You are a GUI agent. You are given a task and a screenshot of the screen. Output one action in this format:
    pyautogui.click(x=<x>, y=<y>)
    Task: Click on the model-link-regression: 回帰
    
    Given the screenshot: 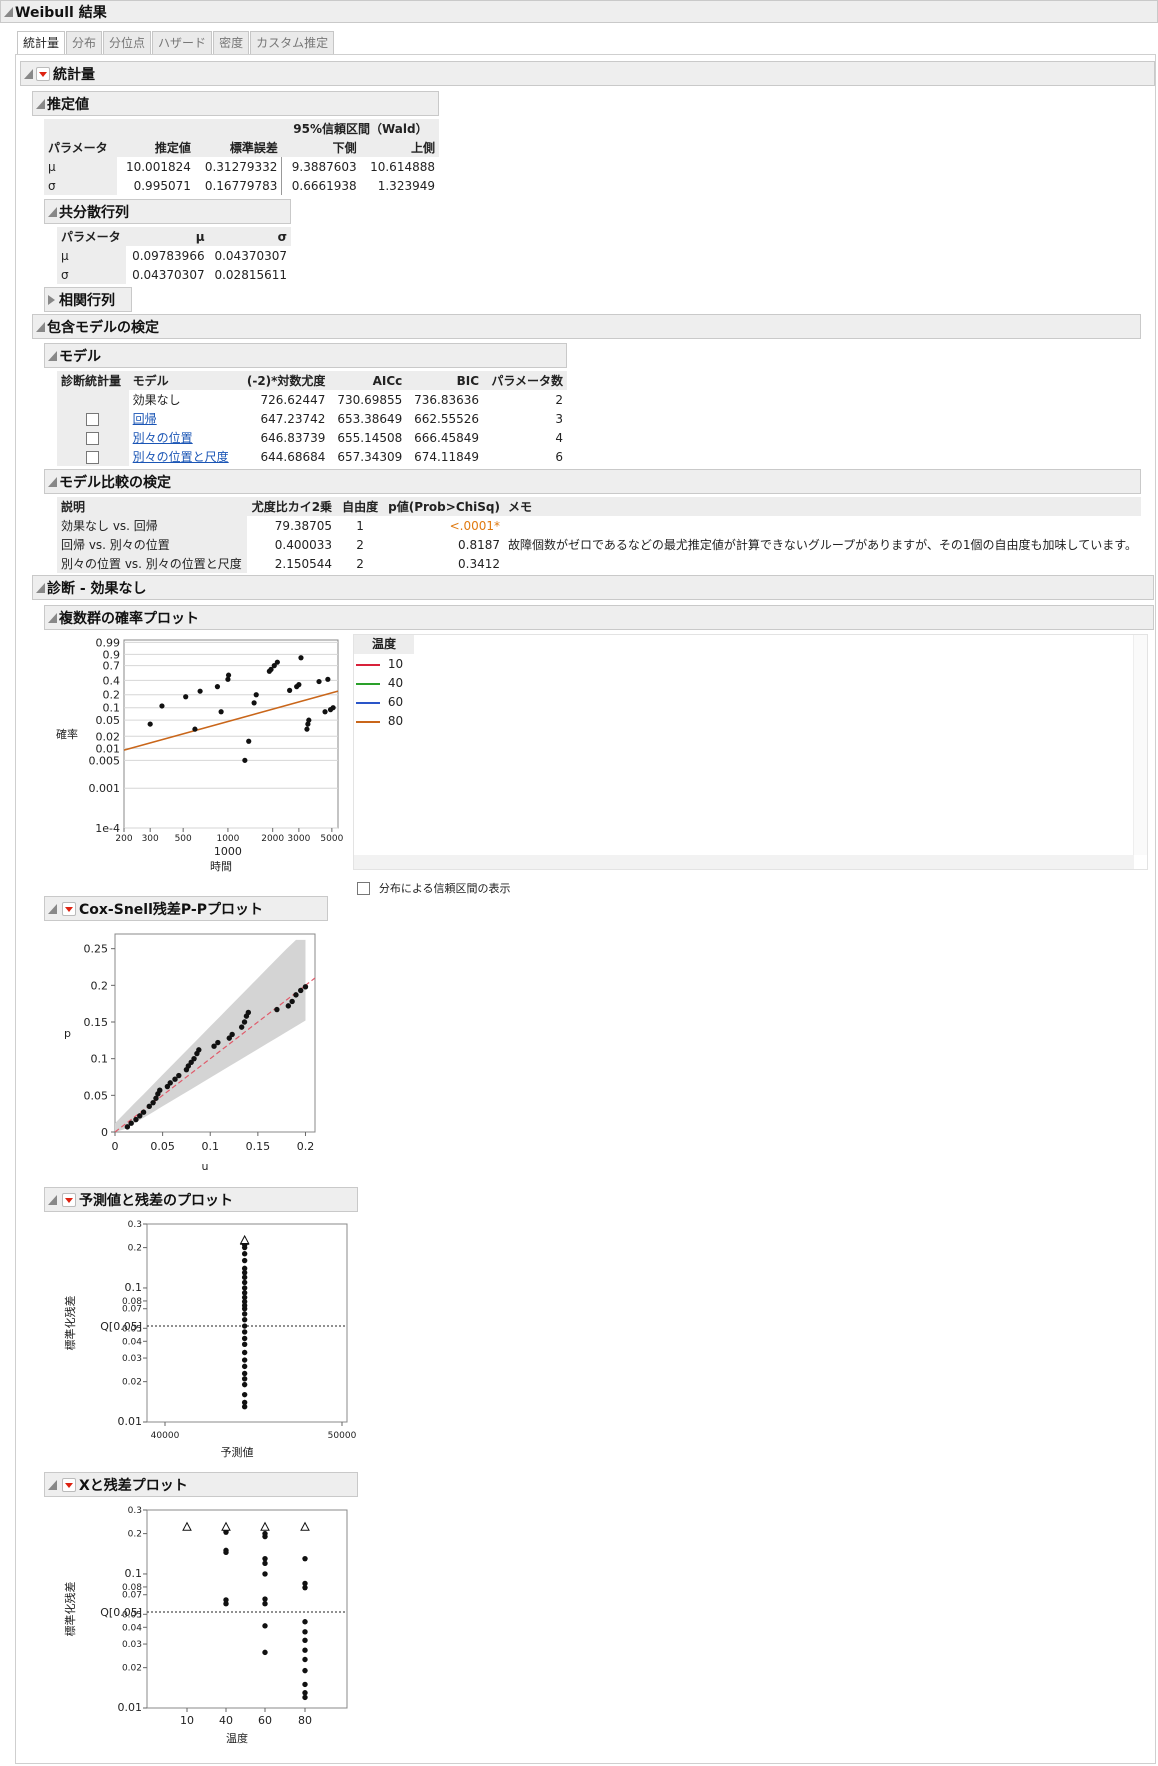 What is the action you would take?
    pyautogui.click(x=144, y=419)
    